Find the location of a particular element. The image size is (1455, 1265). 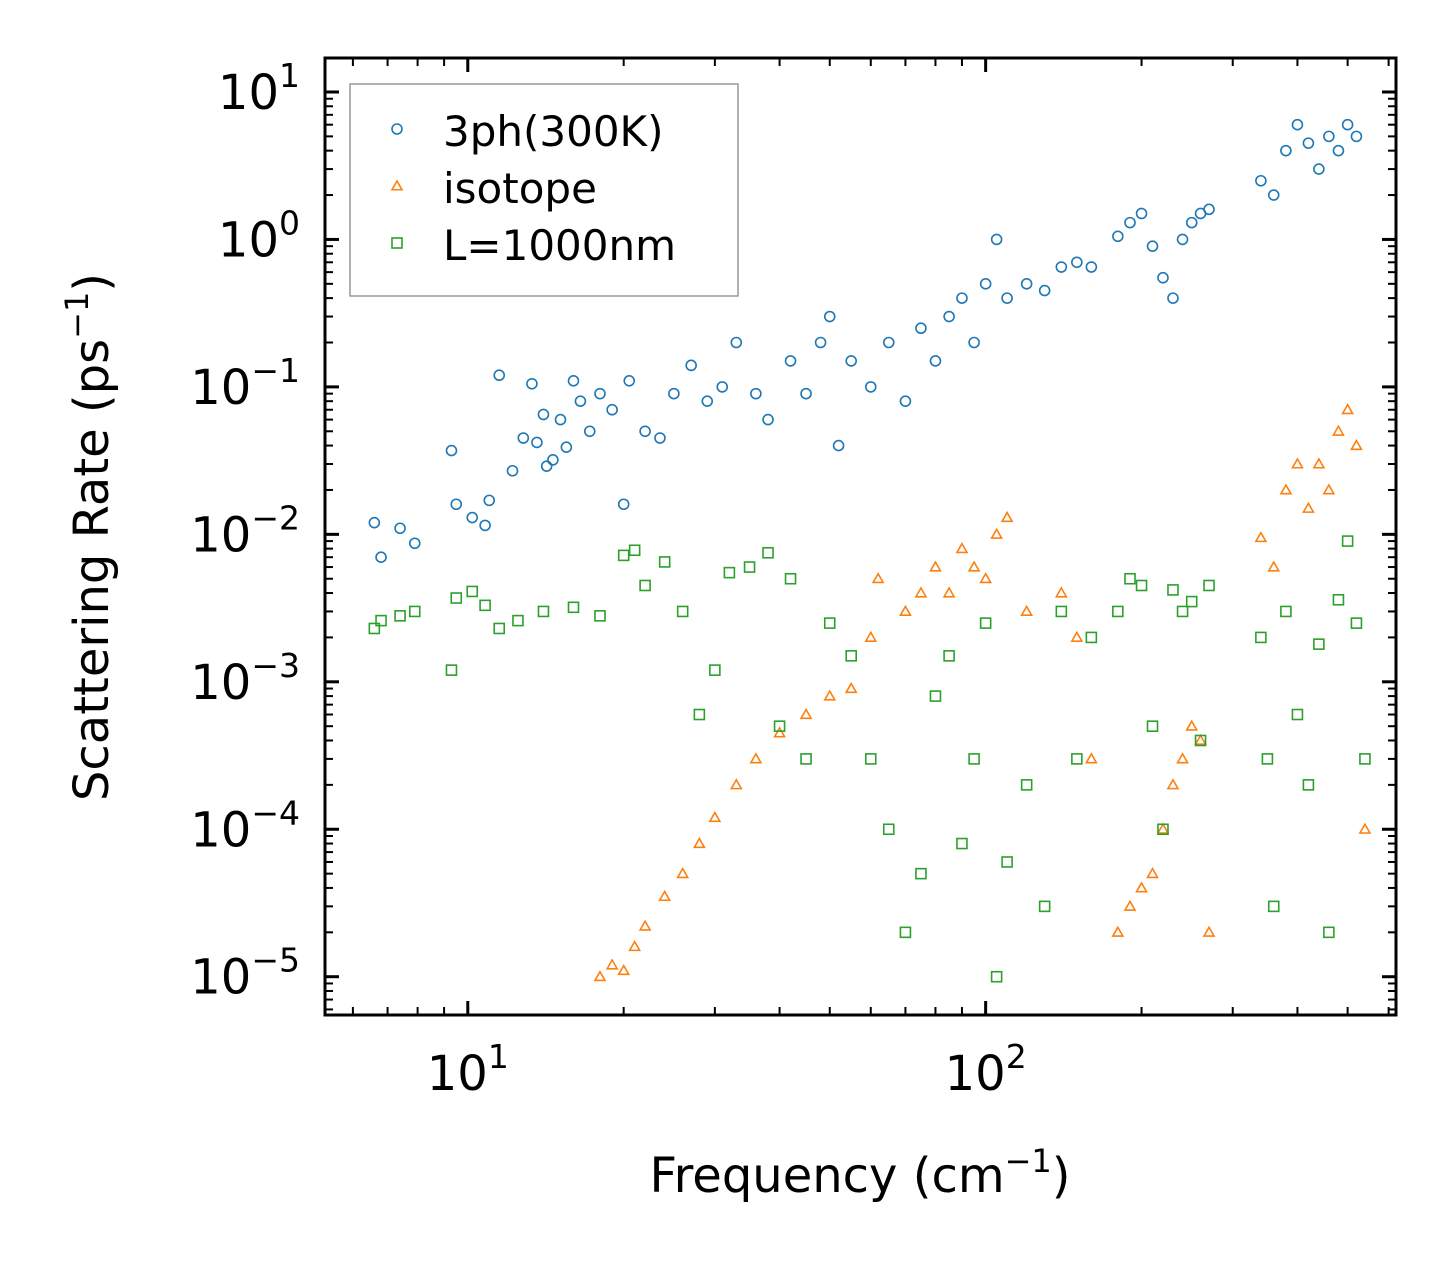

legend-entry: 3ph(300K) is located at coordinates (527, 131).